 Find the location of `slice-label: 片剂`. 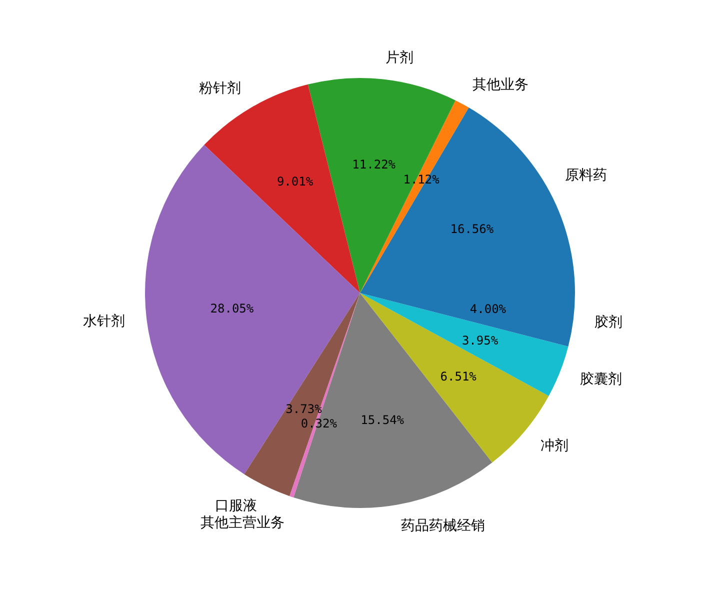

slice-label: 片剂 is located at coordinates (399, 58).